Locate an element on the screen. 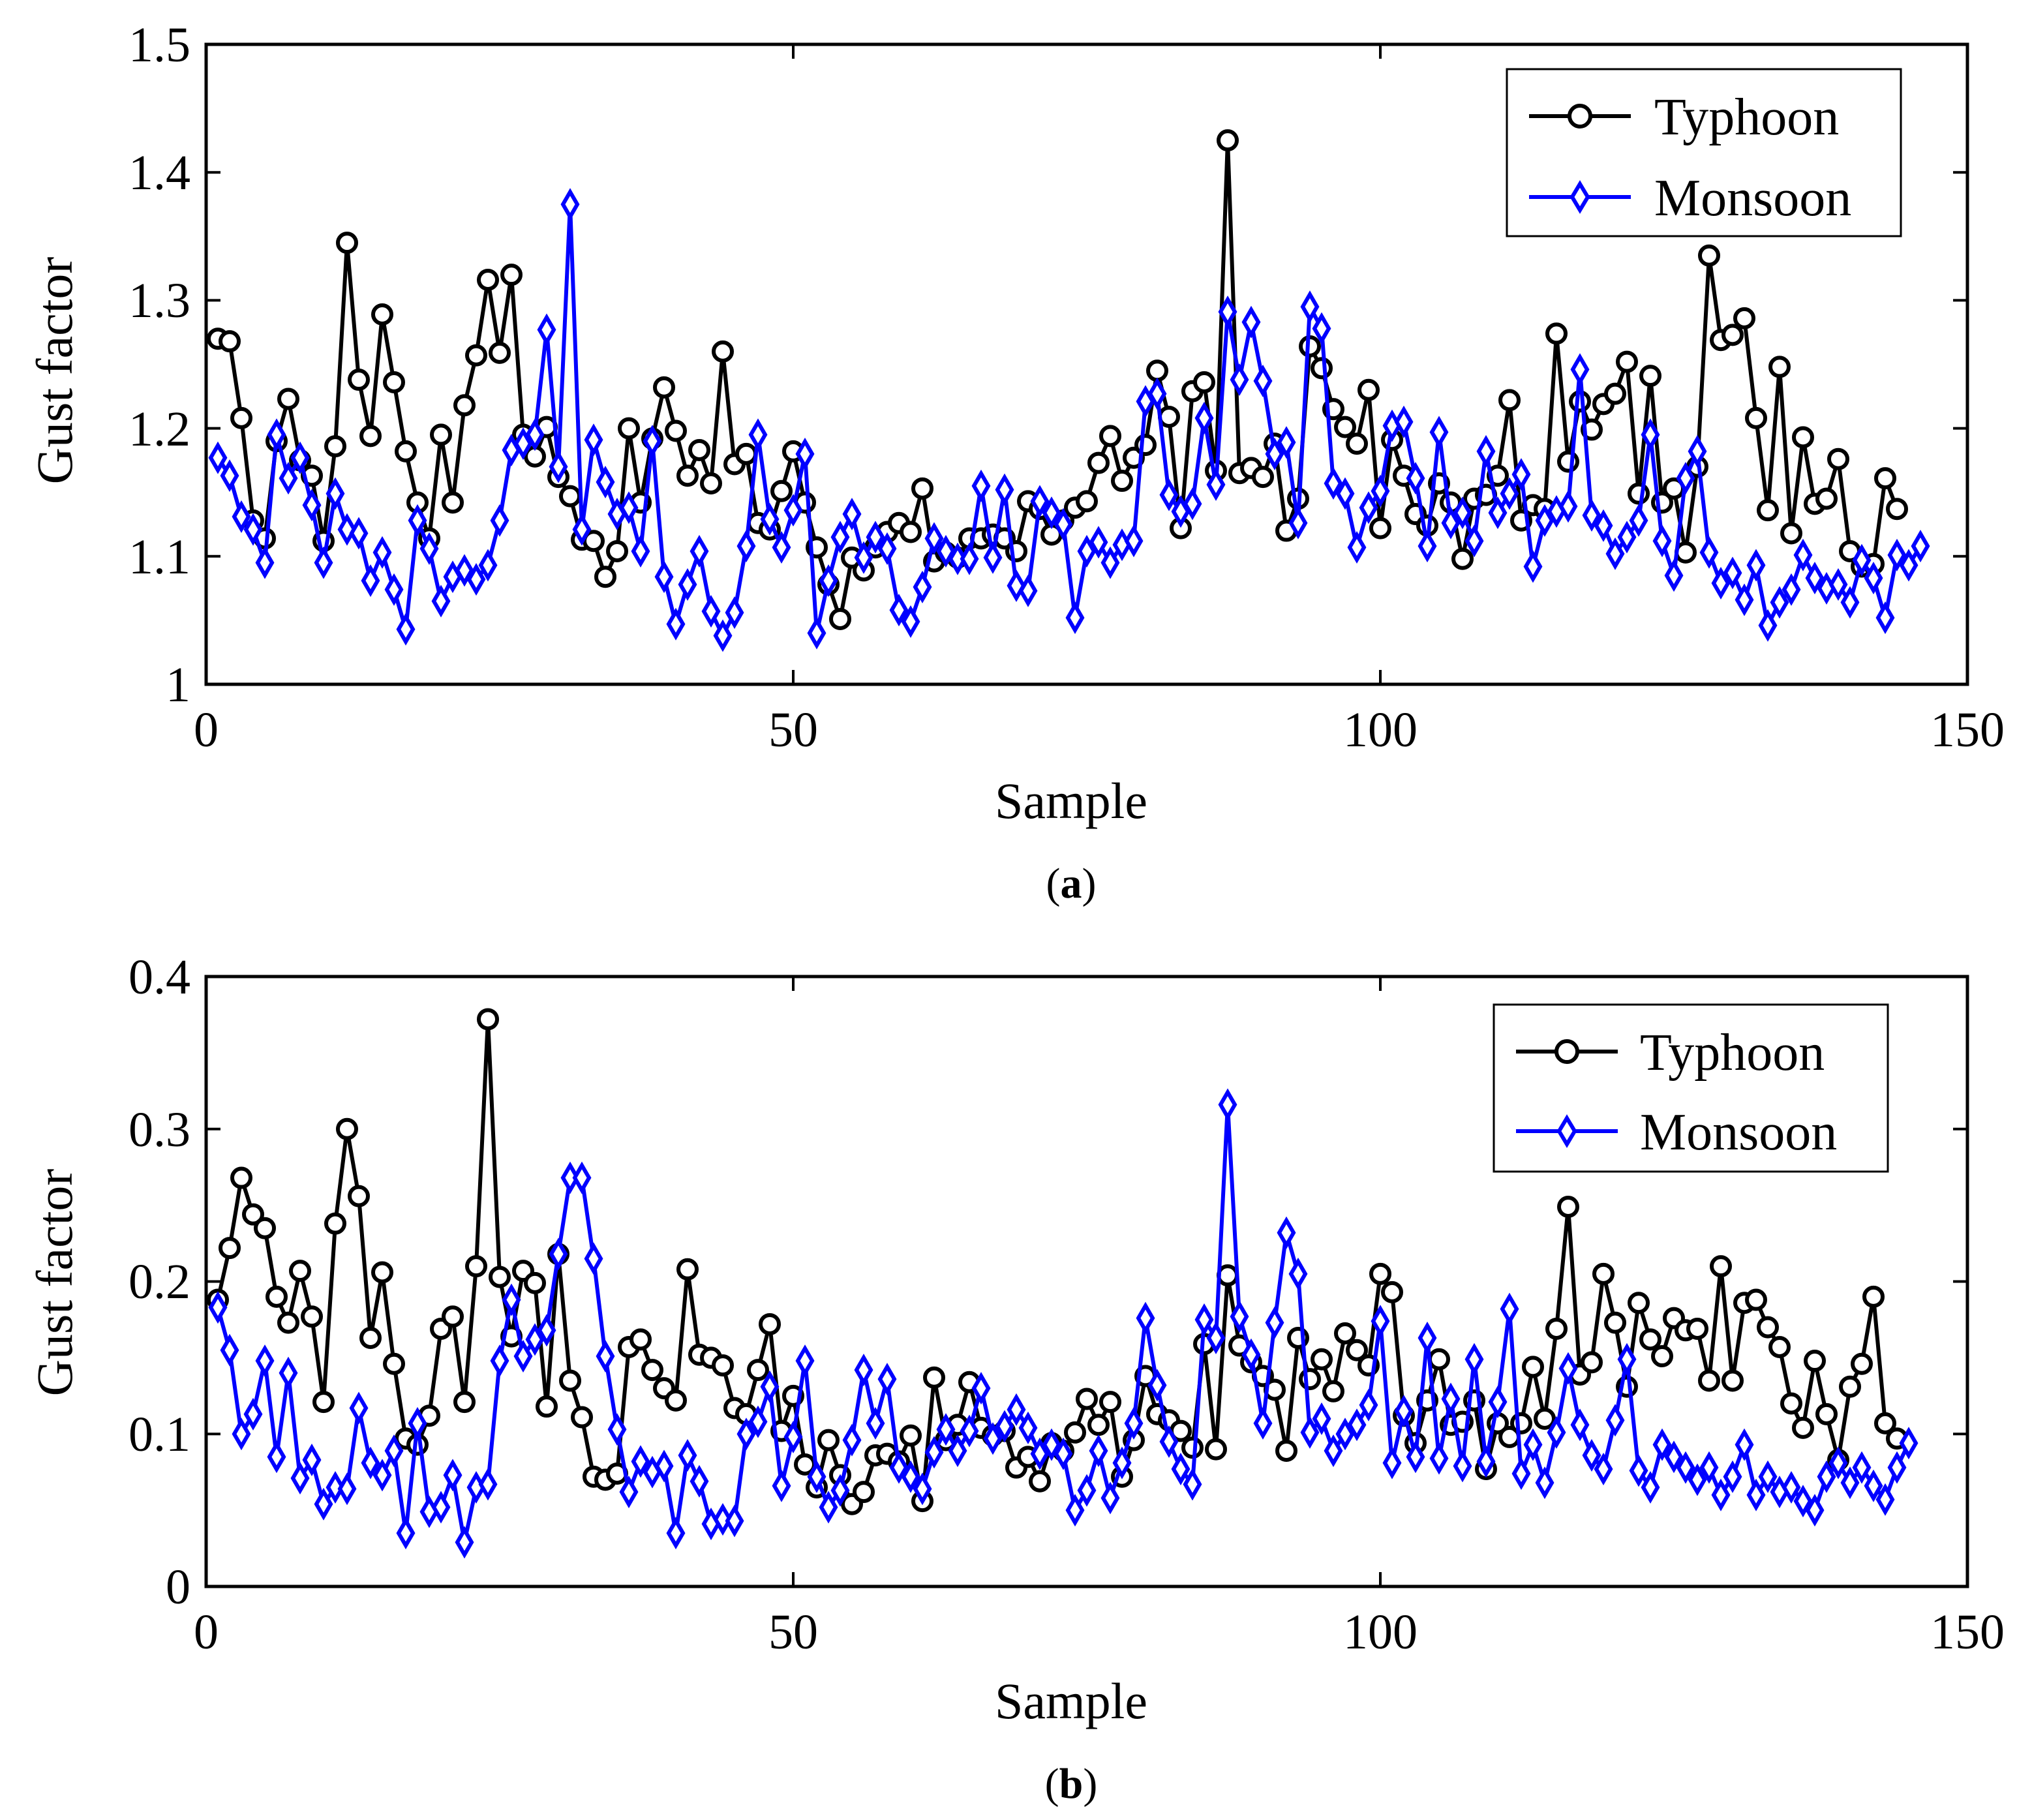 The image size is (2017, 1820). legend-marker-diamond is located at coordinates (1580, 197).